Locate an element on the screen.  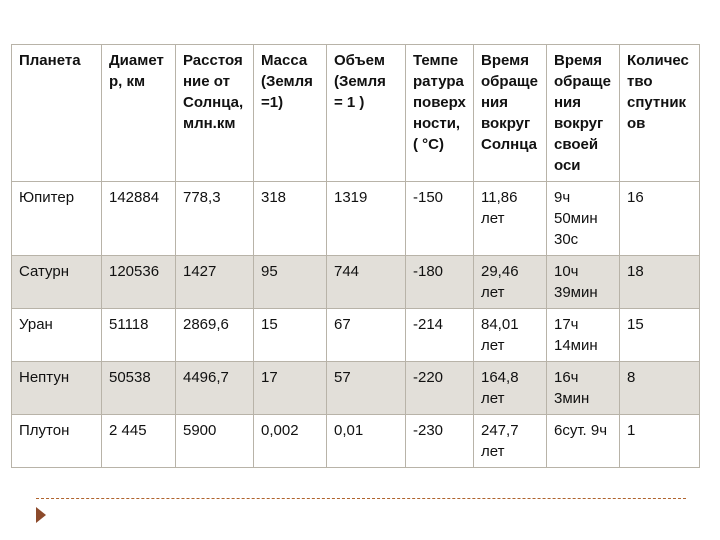
cell-temperature: -180 is located at coordinates (439, 282).